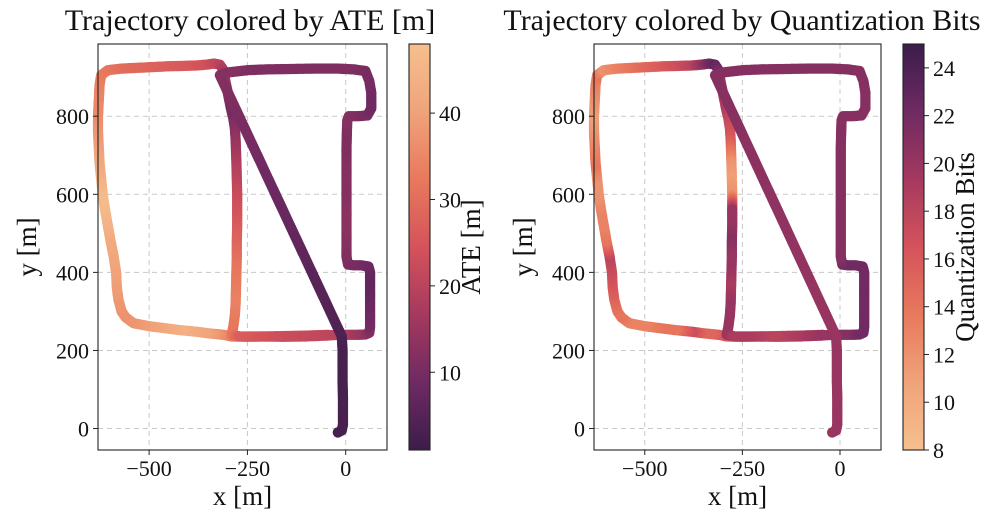 This screenshot has width=996, height=520. I want to click on colorbar-tick-label: 24, so click(944, 68).